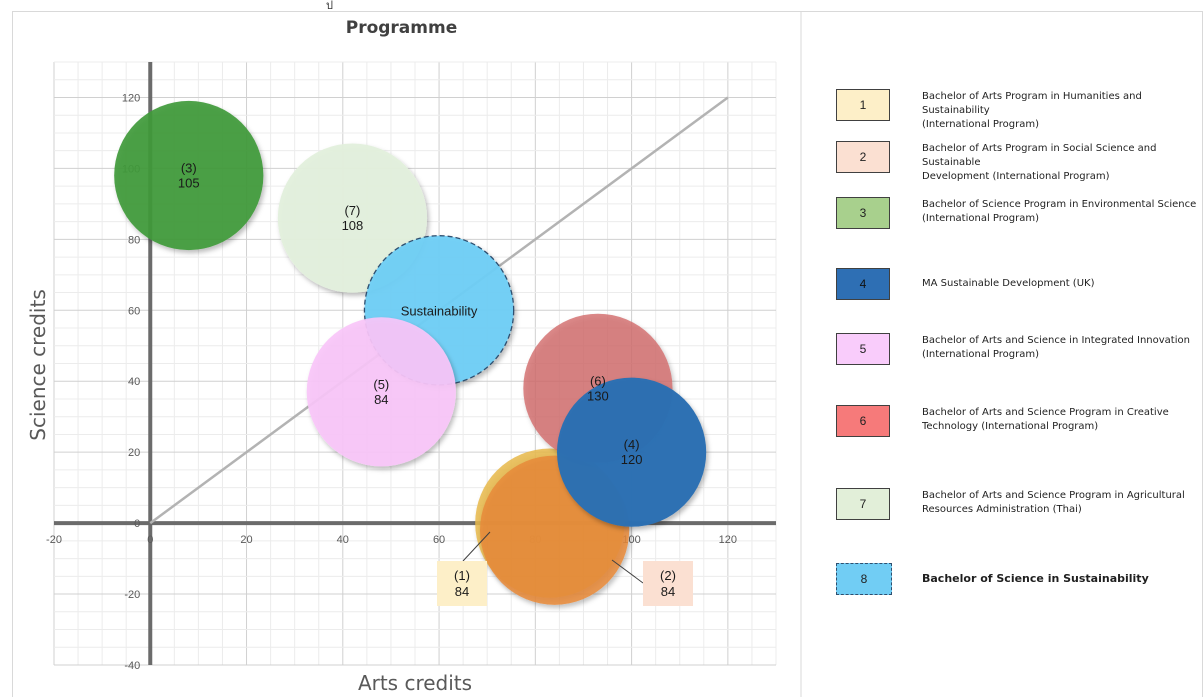 The width and height of the screenshot is (1203, 697). What do you see at coordinates (134, 311) in the screenshot?
I see `y-tick-label: 60` at bounding box center [134, 311].